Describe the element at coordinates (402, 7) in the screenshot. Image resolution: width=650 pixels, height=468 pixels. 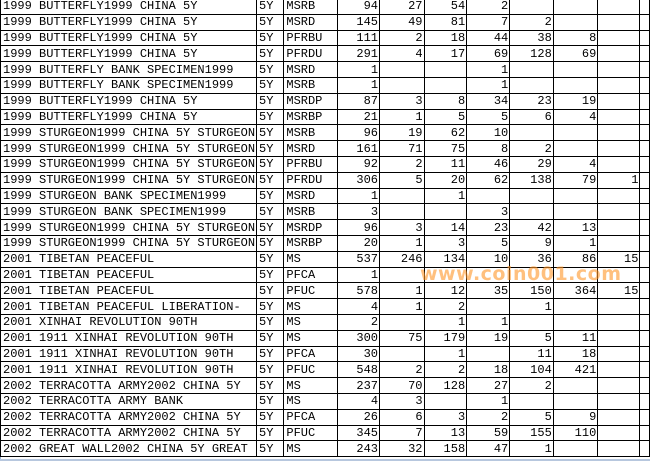
I see `cell-value: 27` at that location.